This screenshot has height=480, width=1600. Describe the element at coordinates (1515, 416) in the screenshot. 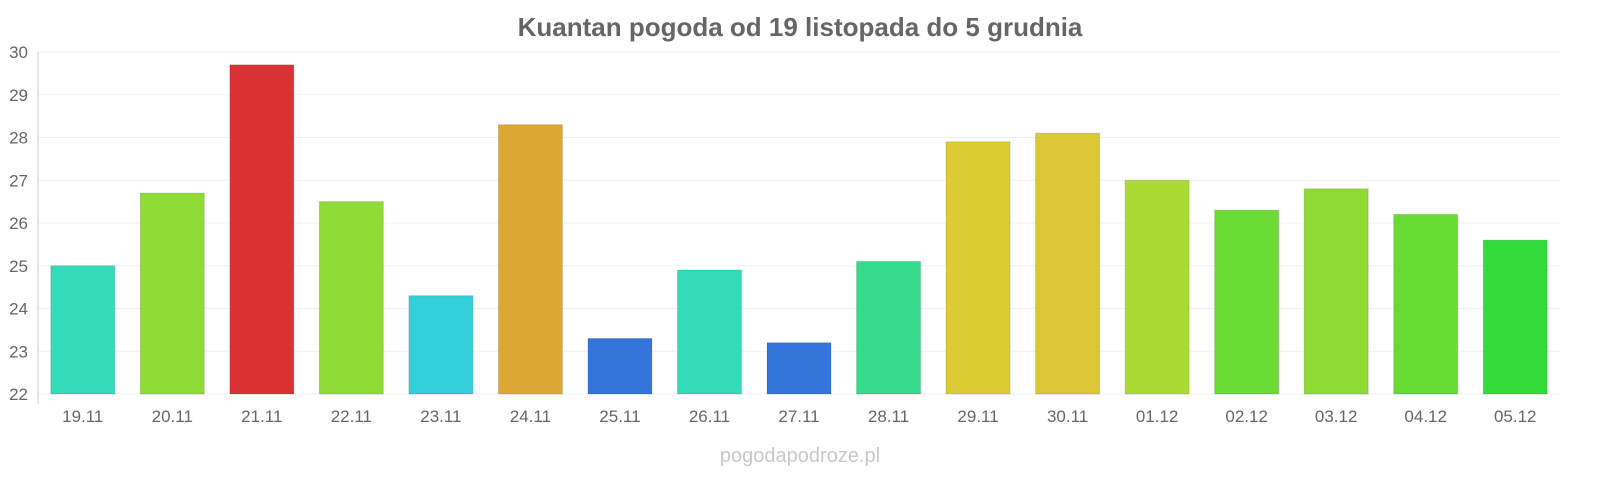

I see `x-tick-label: 05.12` at that location.